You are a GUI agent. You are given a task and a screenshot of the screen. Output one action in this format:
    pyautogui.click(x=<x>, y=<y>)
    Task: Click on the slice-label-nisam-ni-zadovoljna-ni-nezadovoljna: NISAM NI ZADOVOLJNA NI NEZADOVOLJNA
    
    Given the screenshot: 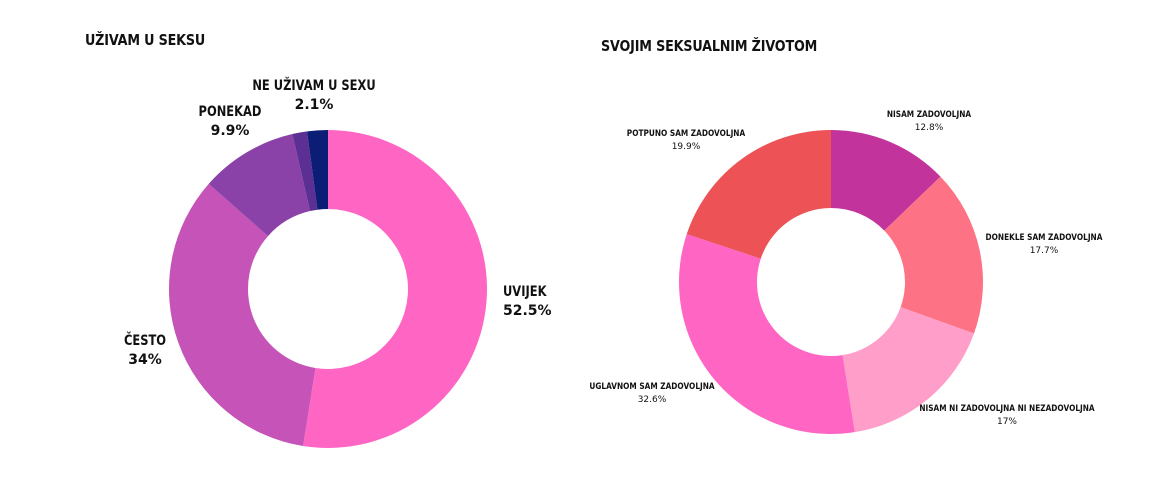 What is the action you would take?
    pyautogui.click(x=1007, y=407)
    